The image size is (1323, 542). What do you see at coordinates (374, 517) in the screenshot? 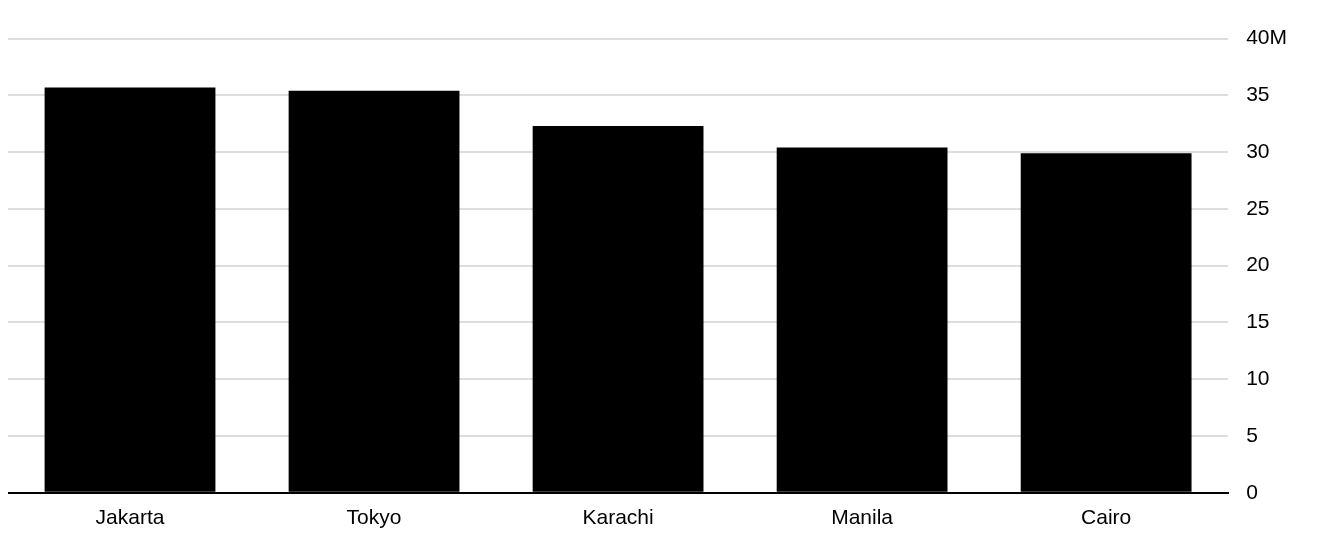
I see `x-tick-label: Tokyo` at bounding box center [374, 517].